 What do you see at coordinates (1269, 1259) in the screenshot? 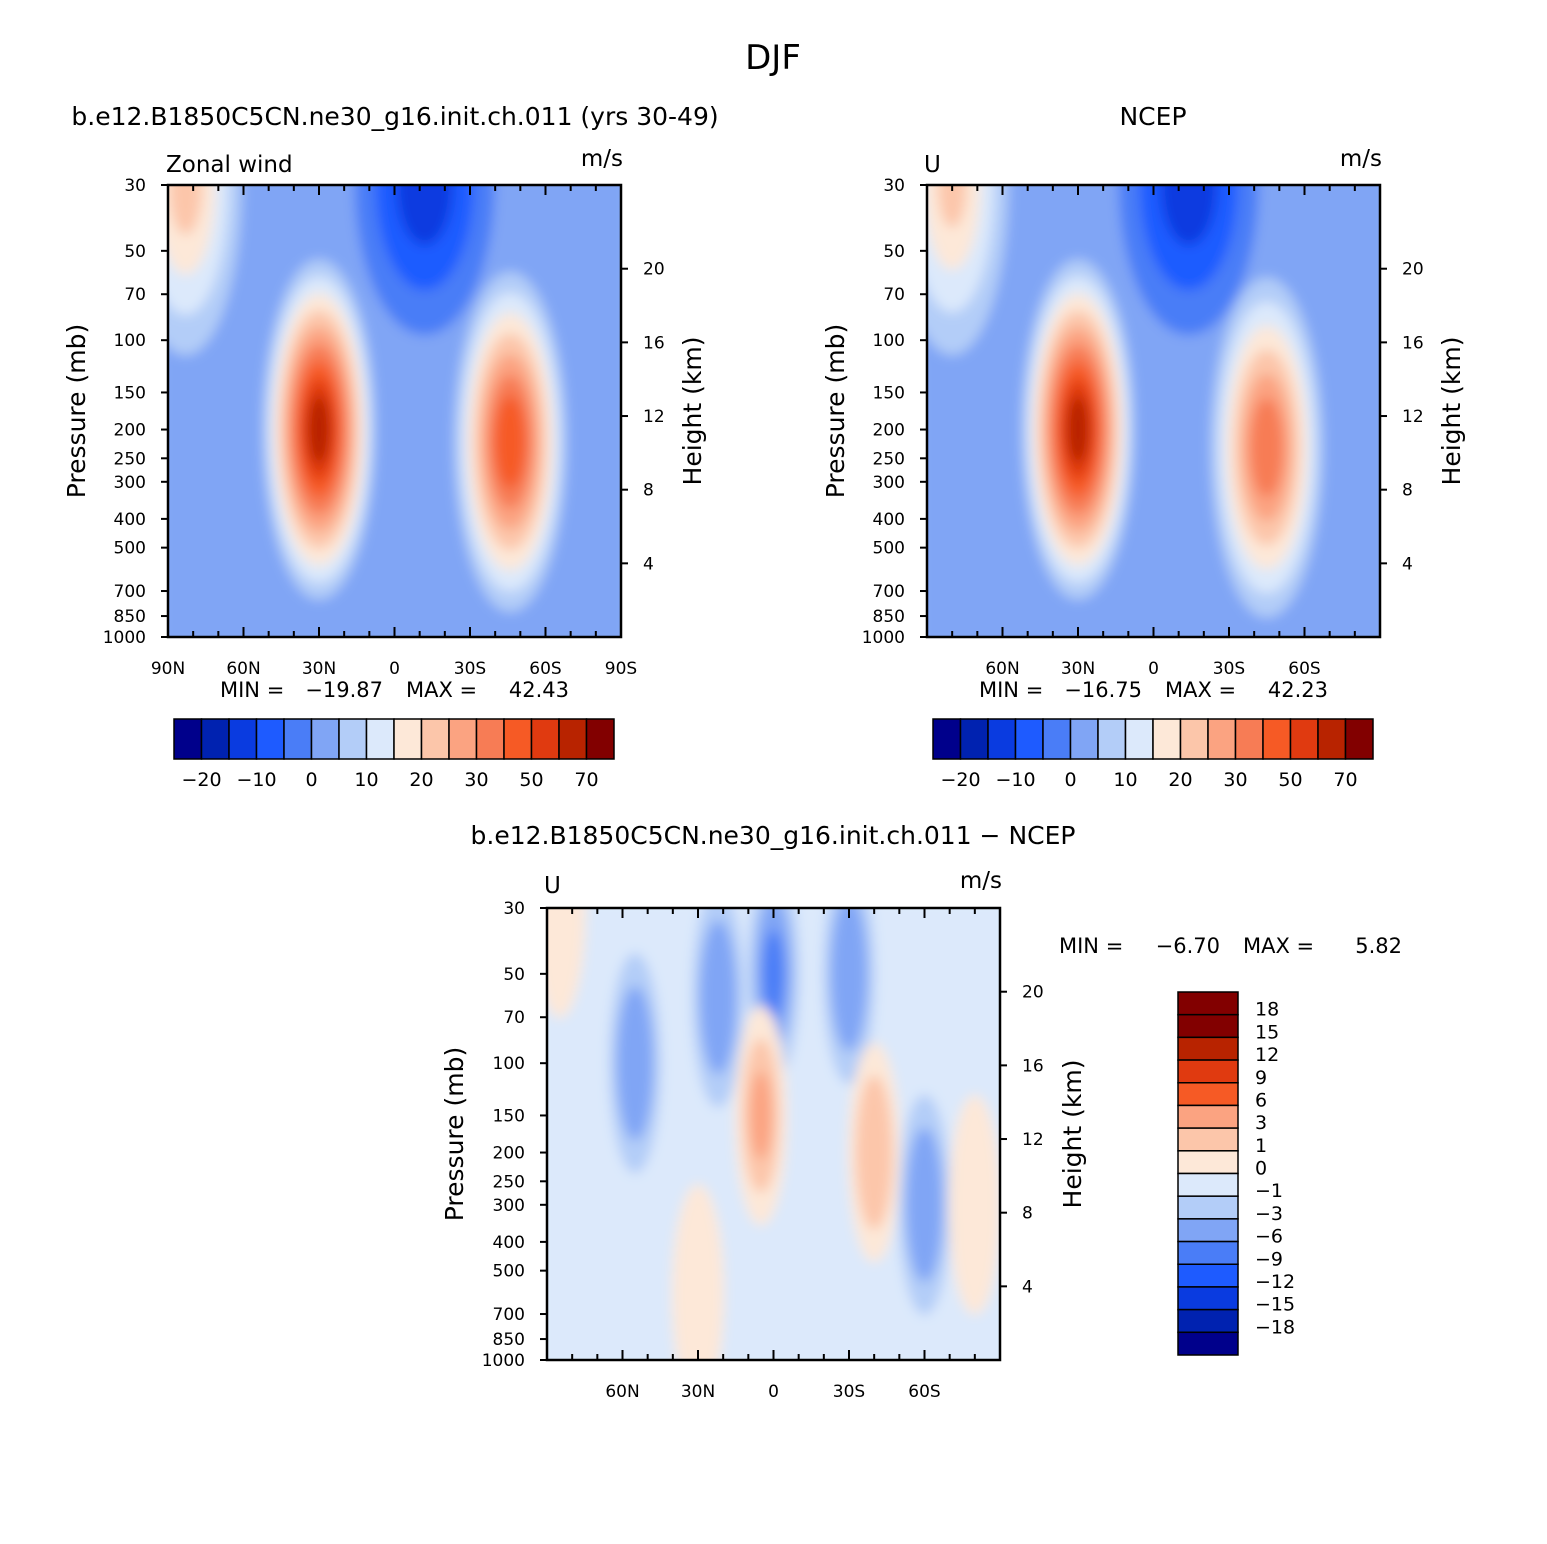
I see `colorbar-label: −9` at bounding box center [1269, 1259].